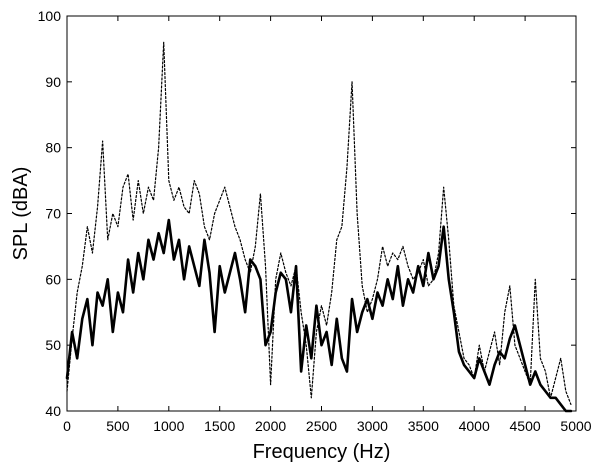 Image resolution: width=602 pixels, height=469 pixels. Describe the element at coordinates (53, 345) in the screenshot. I see `y-tick-label: 50` at that location.